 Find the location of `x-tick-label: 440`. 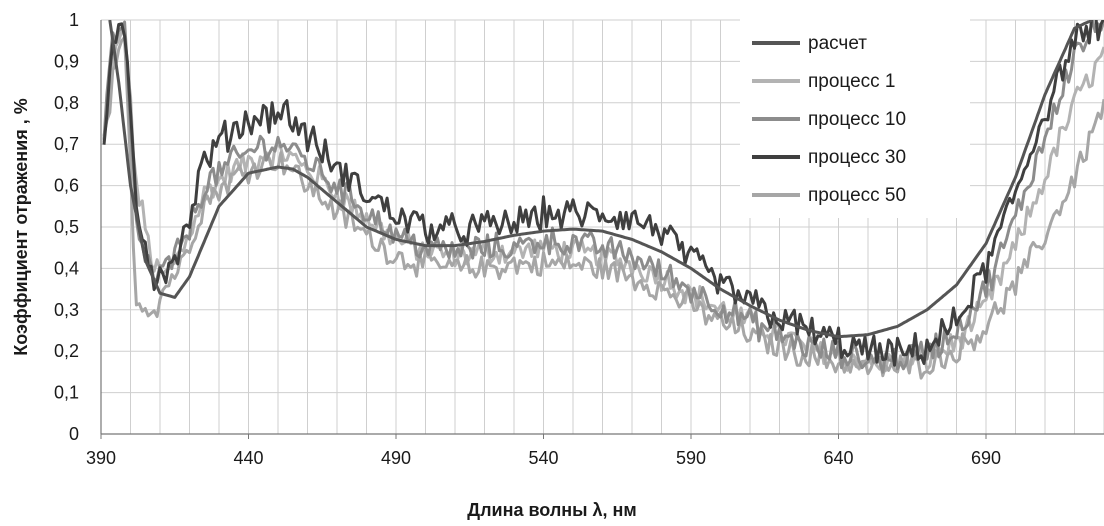

x-tick-label: 440 is located at coordinates (248, 458).